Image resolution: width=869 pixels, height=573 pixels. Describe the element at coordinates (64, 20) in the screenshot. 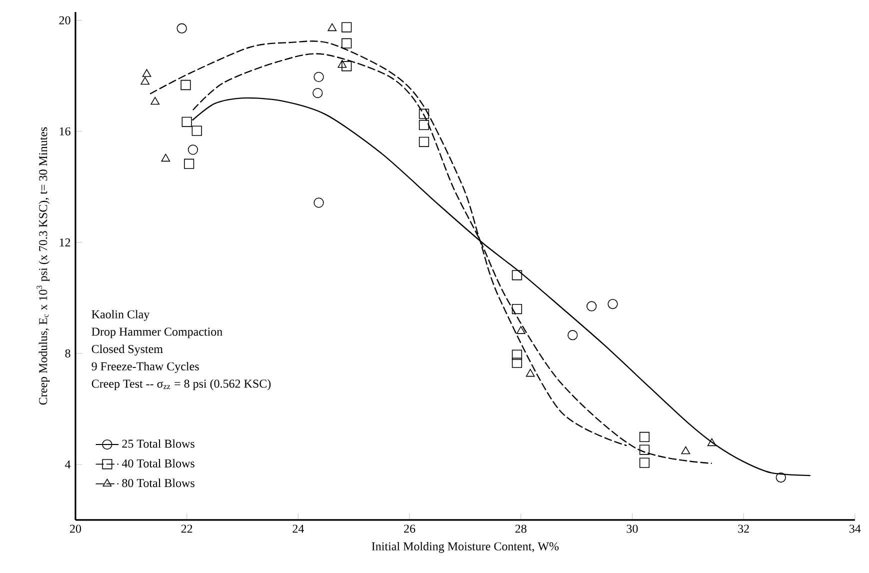

I see `y-tick-label: 20` at that location.